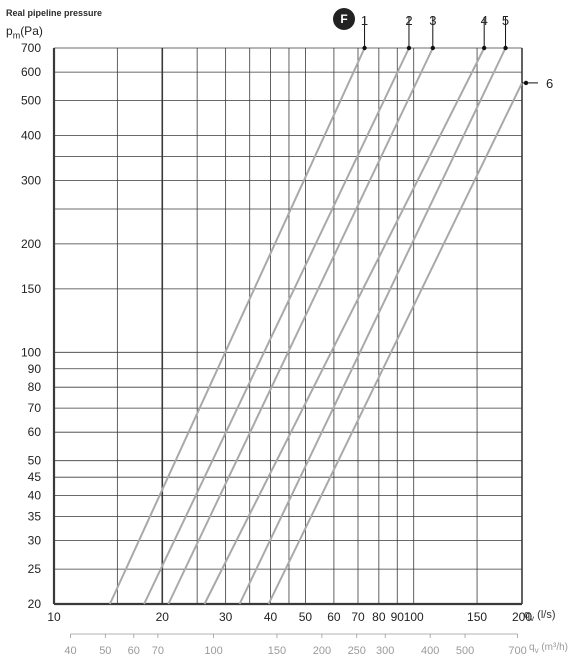 The image size is (586, 669). I want to click on secondary-tick-label: 40, so click(70, 651).